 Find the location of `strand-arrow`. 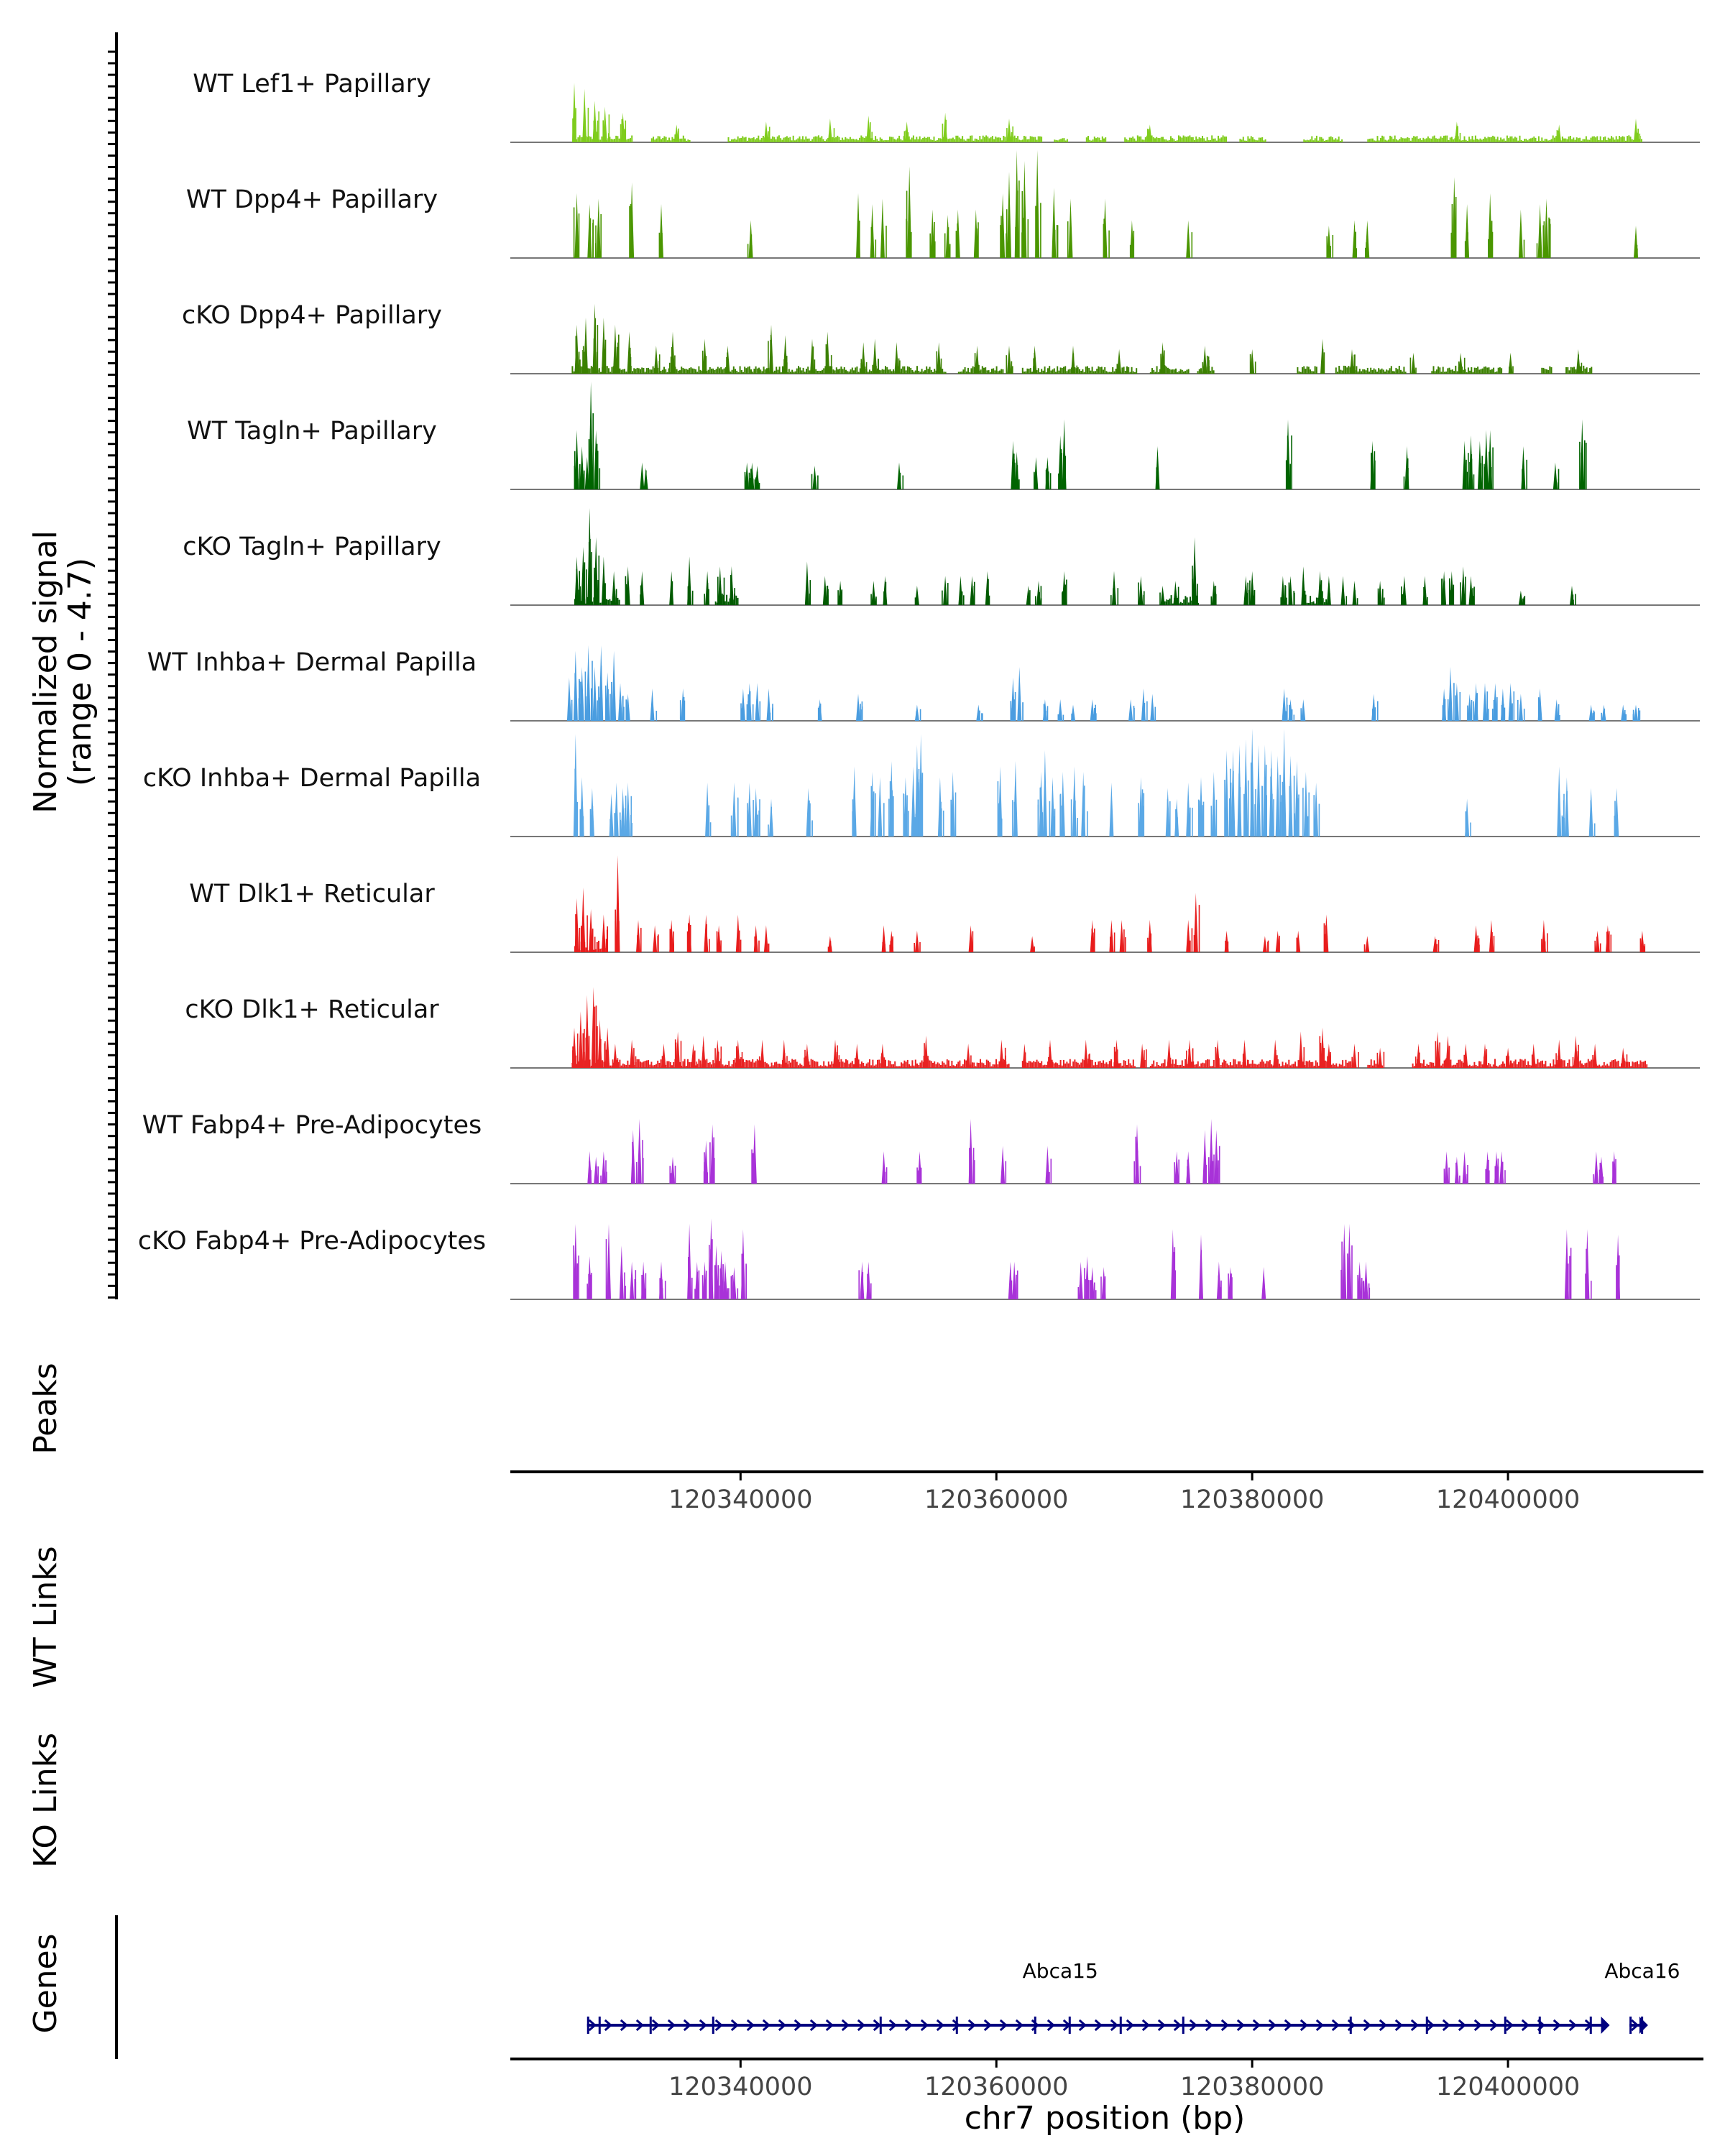

strand-arrow is located at coordinates (1462, 2025).